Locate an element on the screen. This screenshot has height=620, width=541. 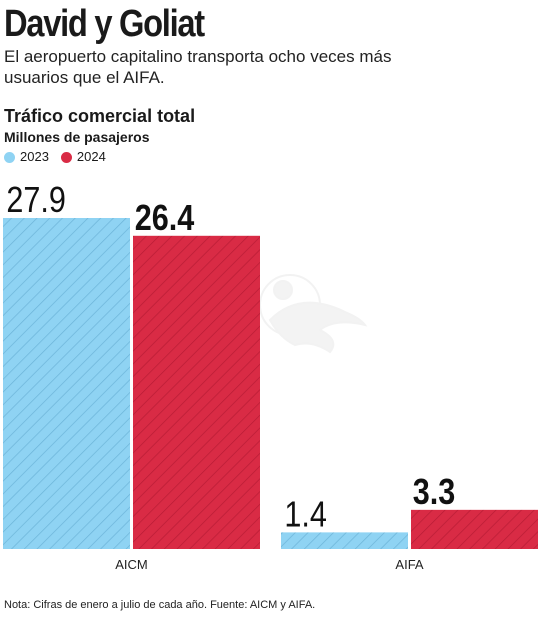
data-label-aifa-2024: 3.3 is located at coordinates (434, 493).